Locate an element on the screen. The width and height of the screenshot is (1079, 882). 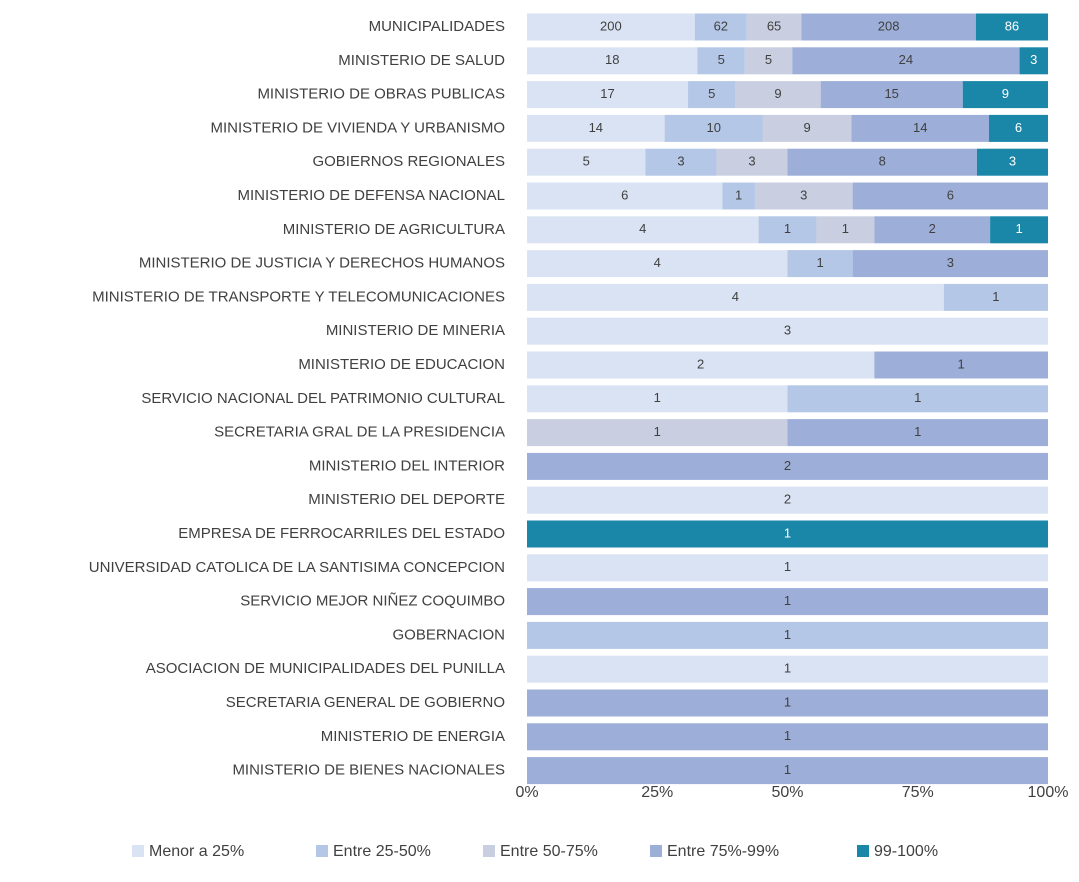
category-label: MINISTERIO DE AGRICULTURA is located at coordinates (394, 229).